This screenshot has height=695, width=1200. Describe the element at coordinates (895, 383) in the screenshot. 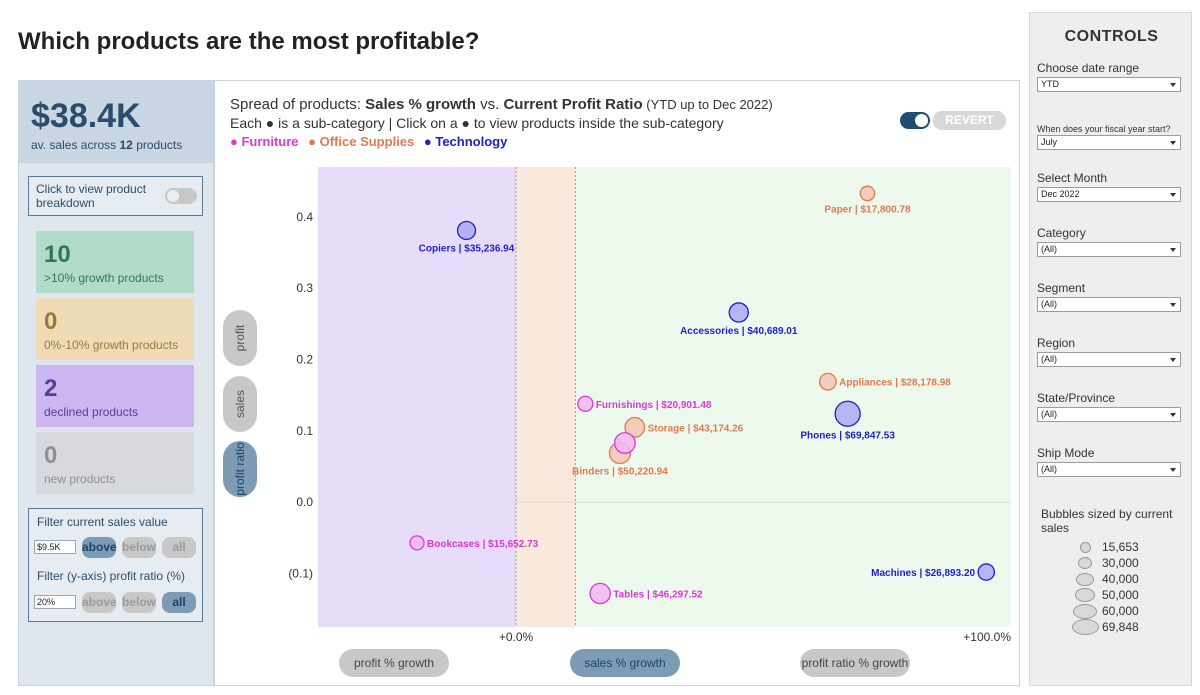

I see `data-point-label: Appliances | $28,178.98` at that location.